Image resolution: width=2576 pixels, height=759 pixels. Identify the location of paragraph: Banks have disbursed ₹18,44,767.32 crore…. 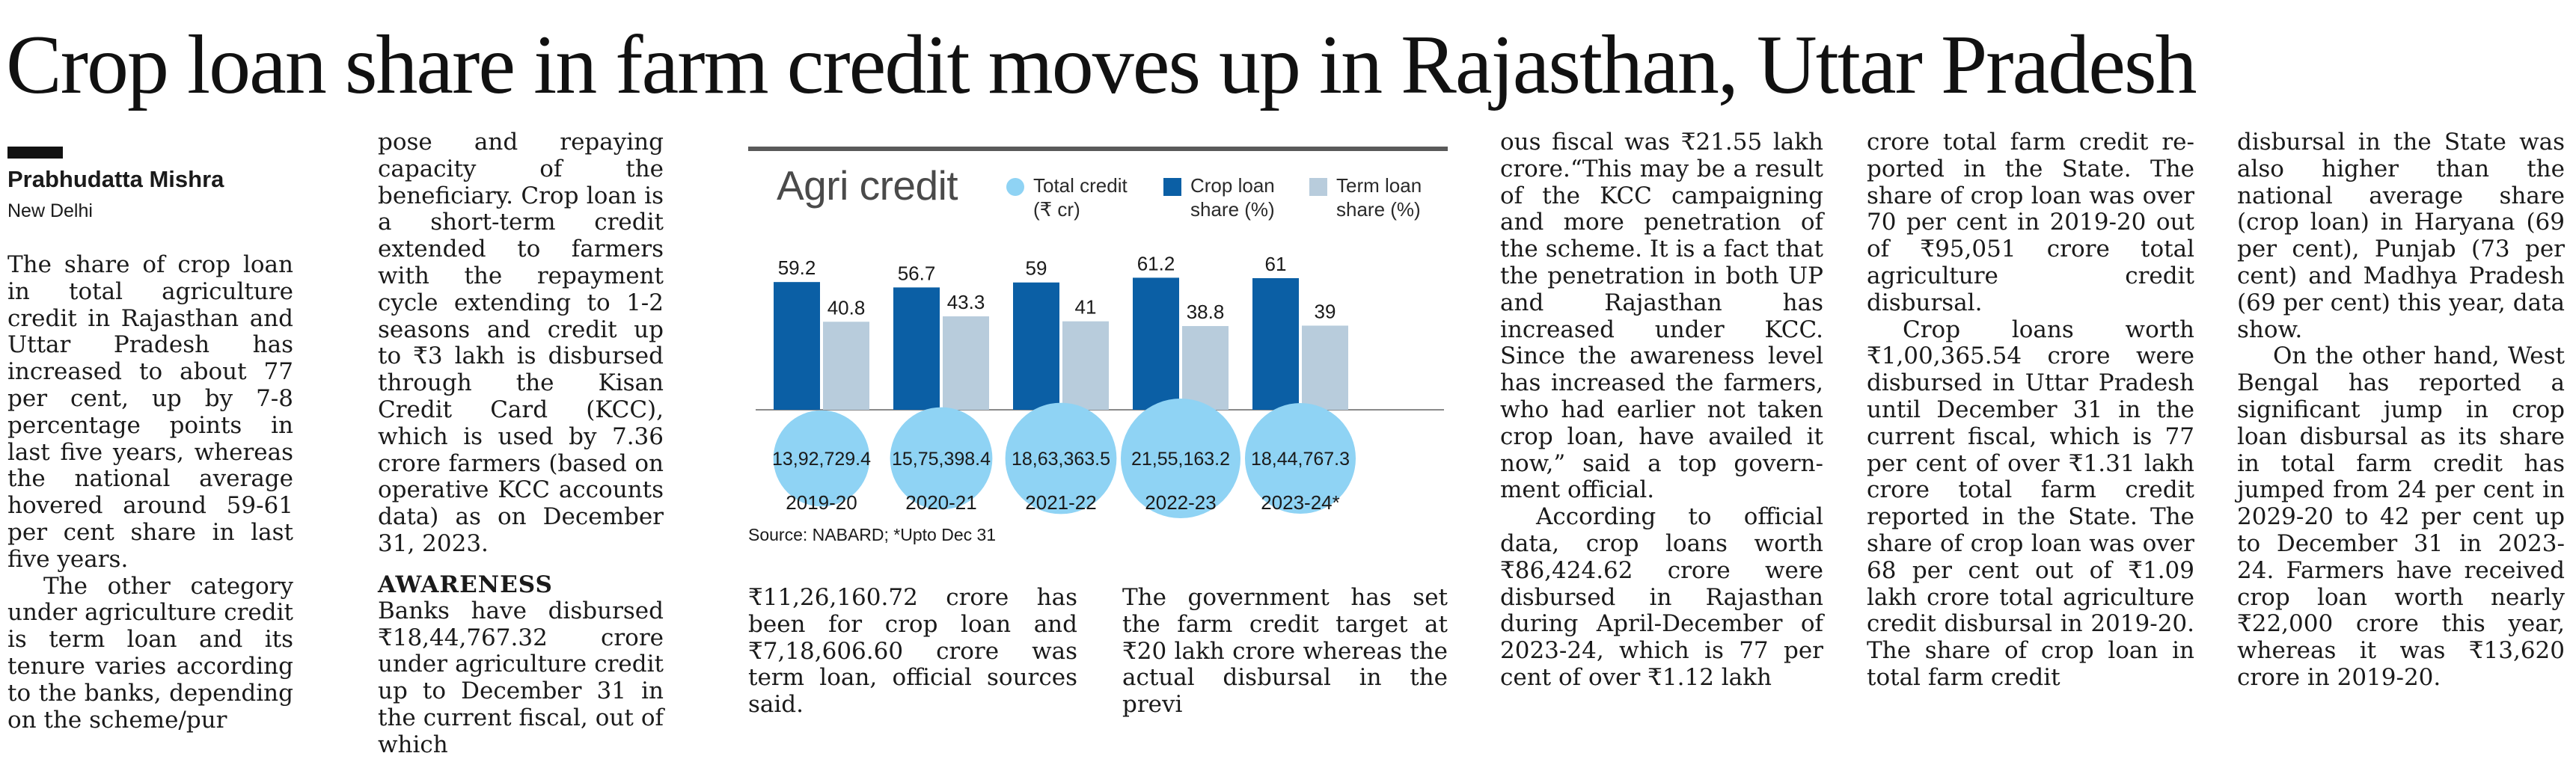
(521, 677).